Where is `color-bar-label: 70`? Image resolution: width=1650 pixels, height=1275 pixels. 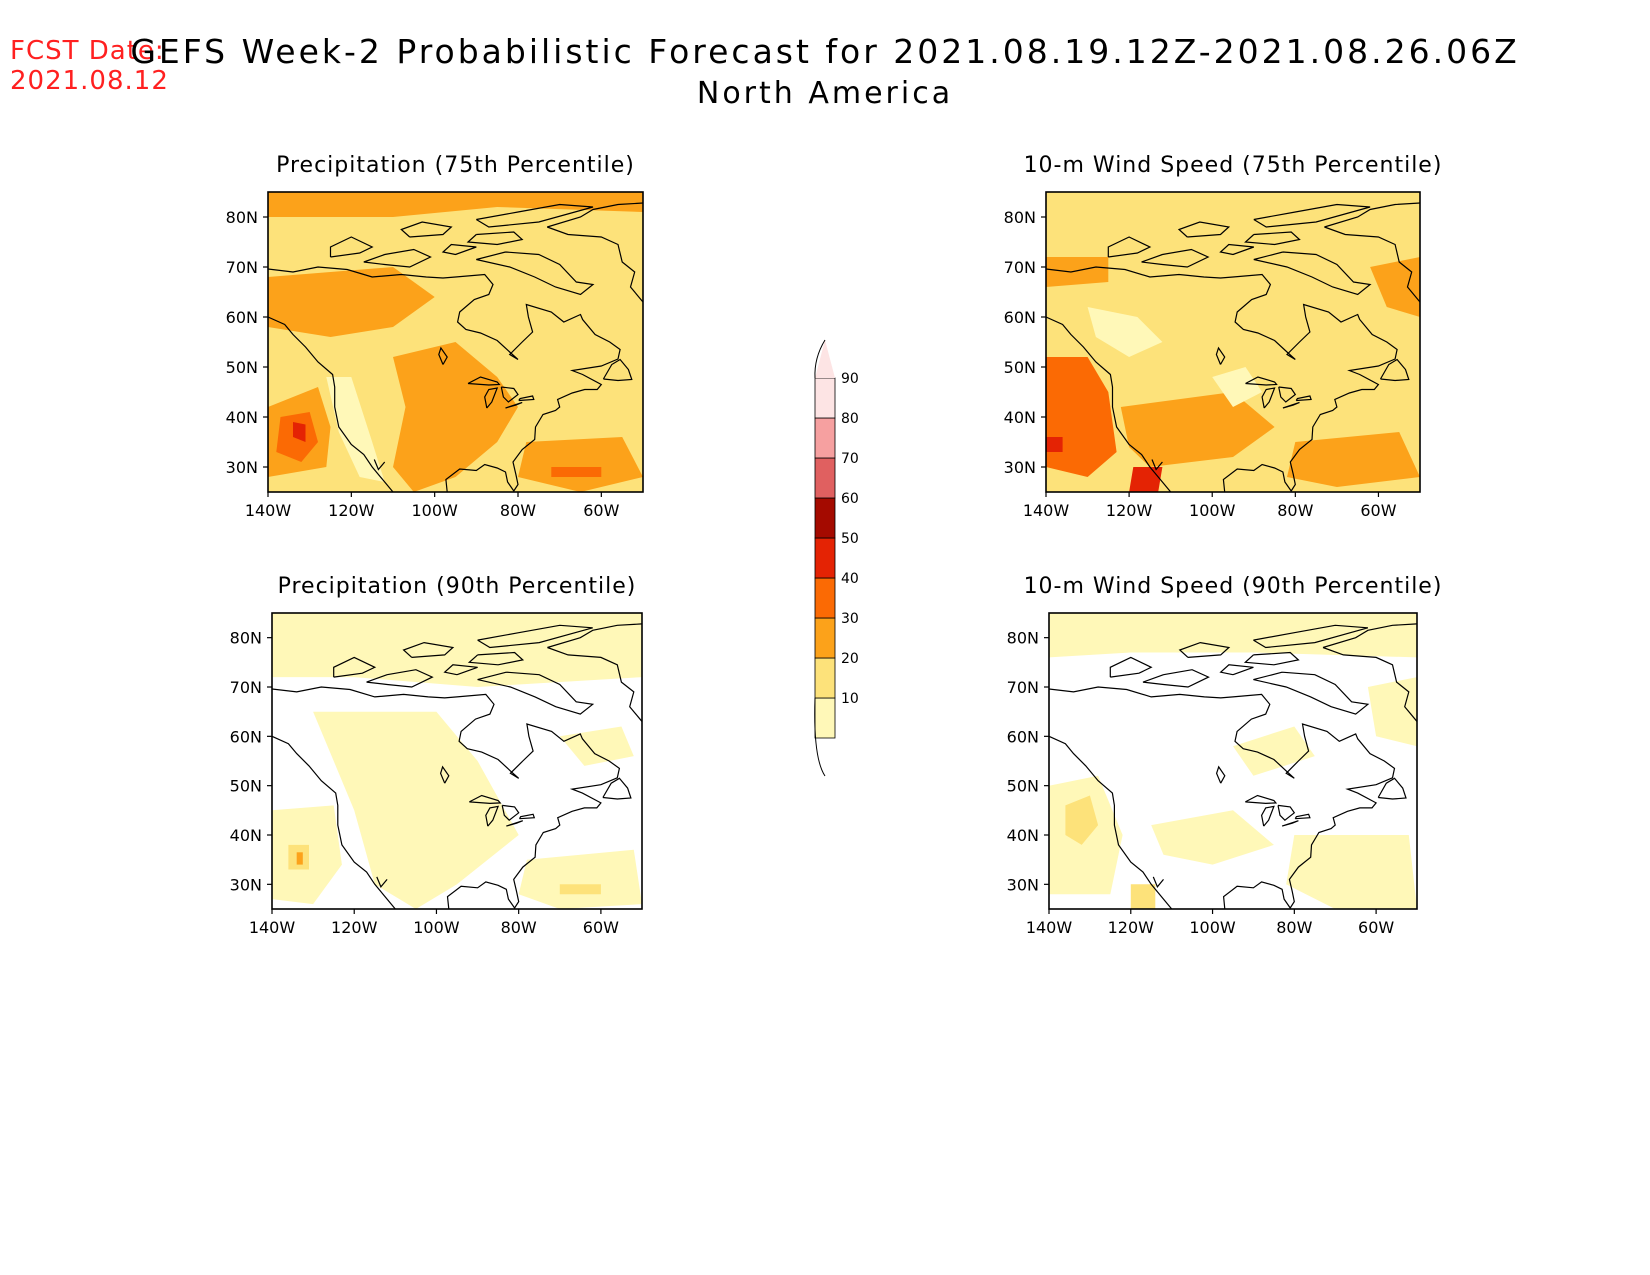
color-bar-label: 70 is located at coordinates (850, 459).